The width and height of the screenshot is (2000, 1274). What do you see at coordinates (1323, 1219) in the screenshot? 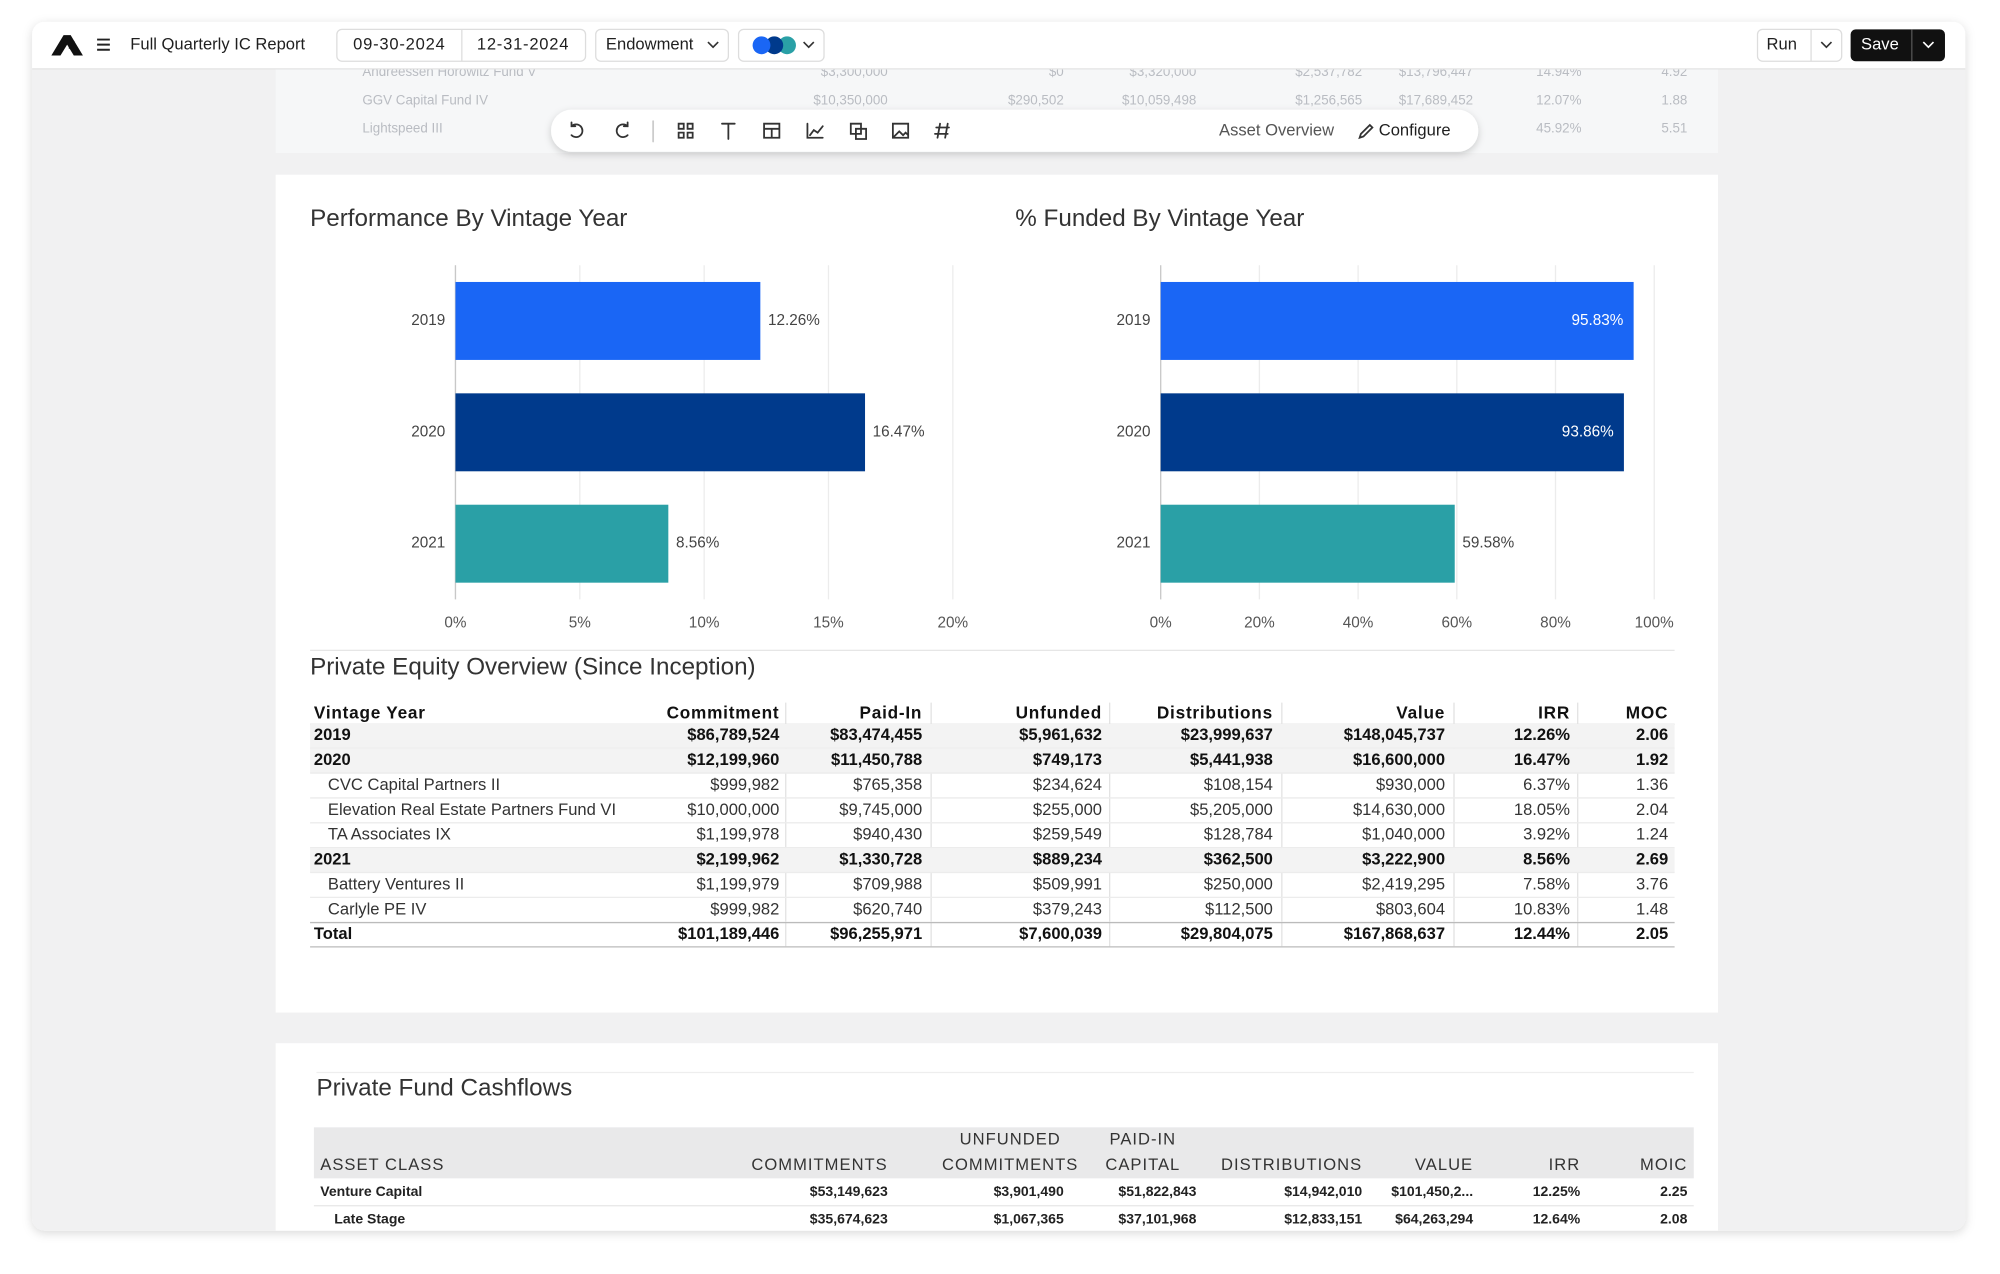
I see `table-cell: $12,833,151` at bounding box center [1323, 1219].